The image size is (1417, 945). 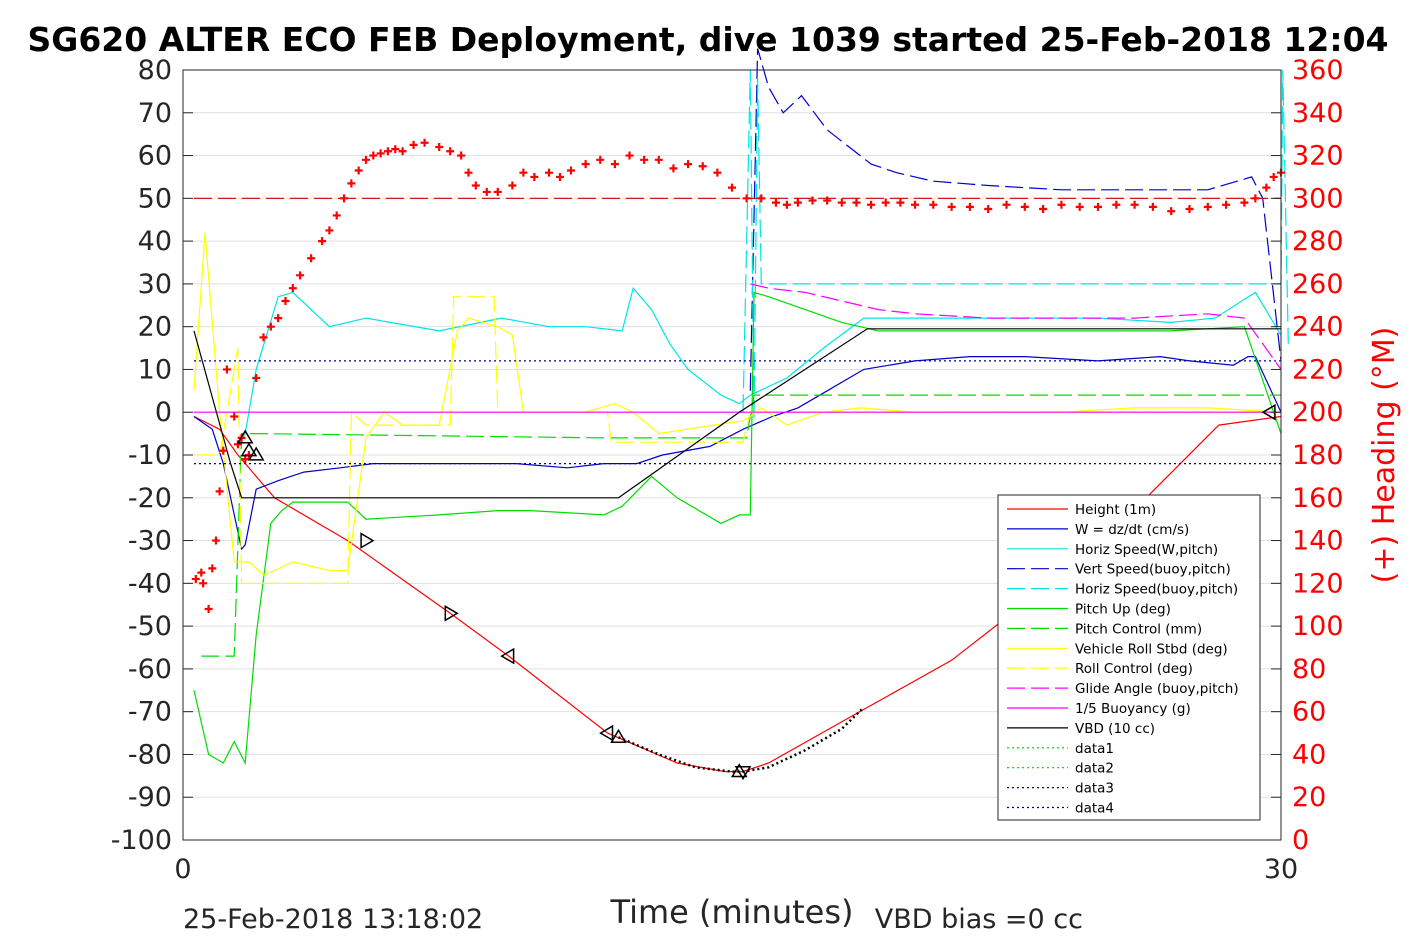 I want to click on footer-timestamp: 25-Feb-2018 13:18:02, so click(x=333, y=919).